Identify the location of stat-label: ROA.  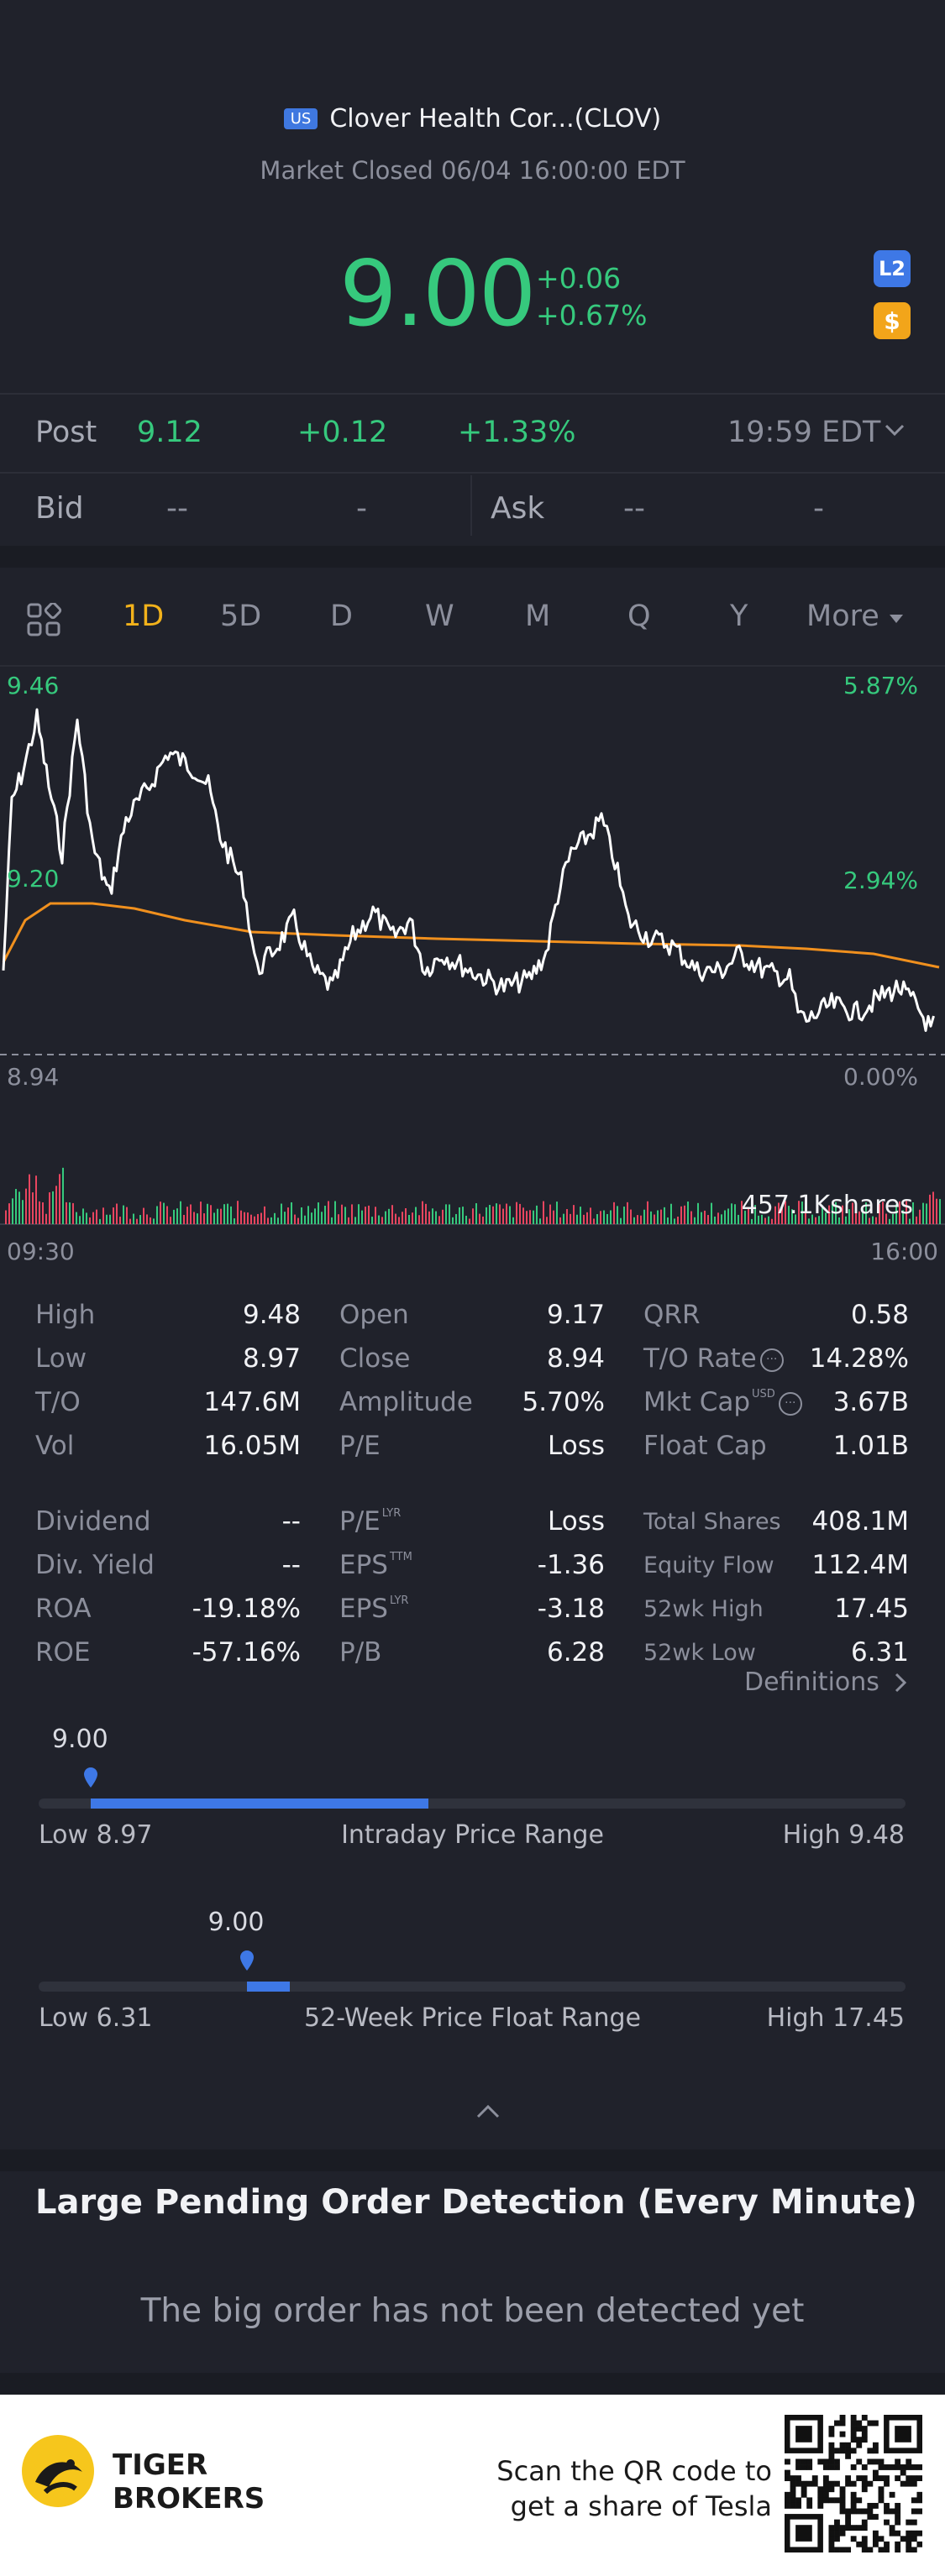
(63, 1609).